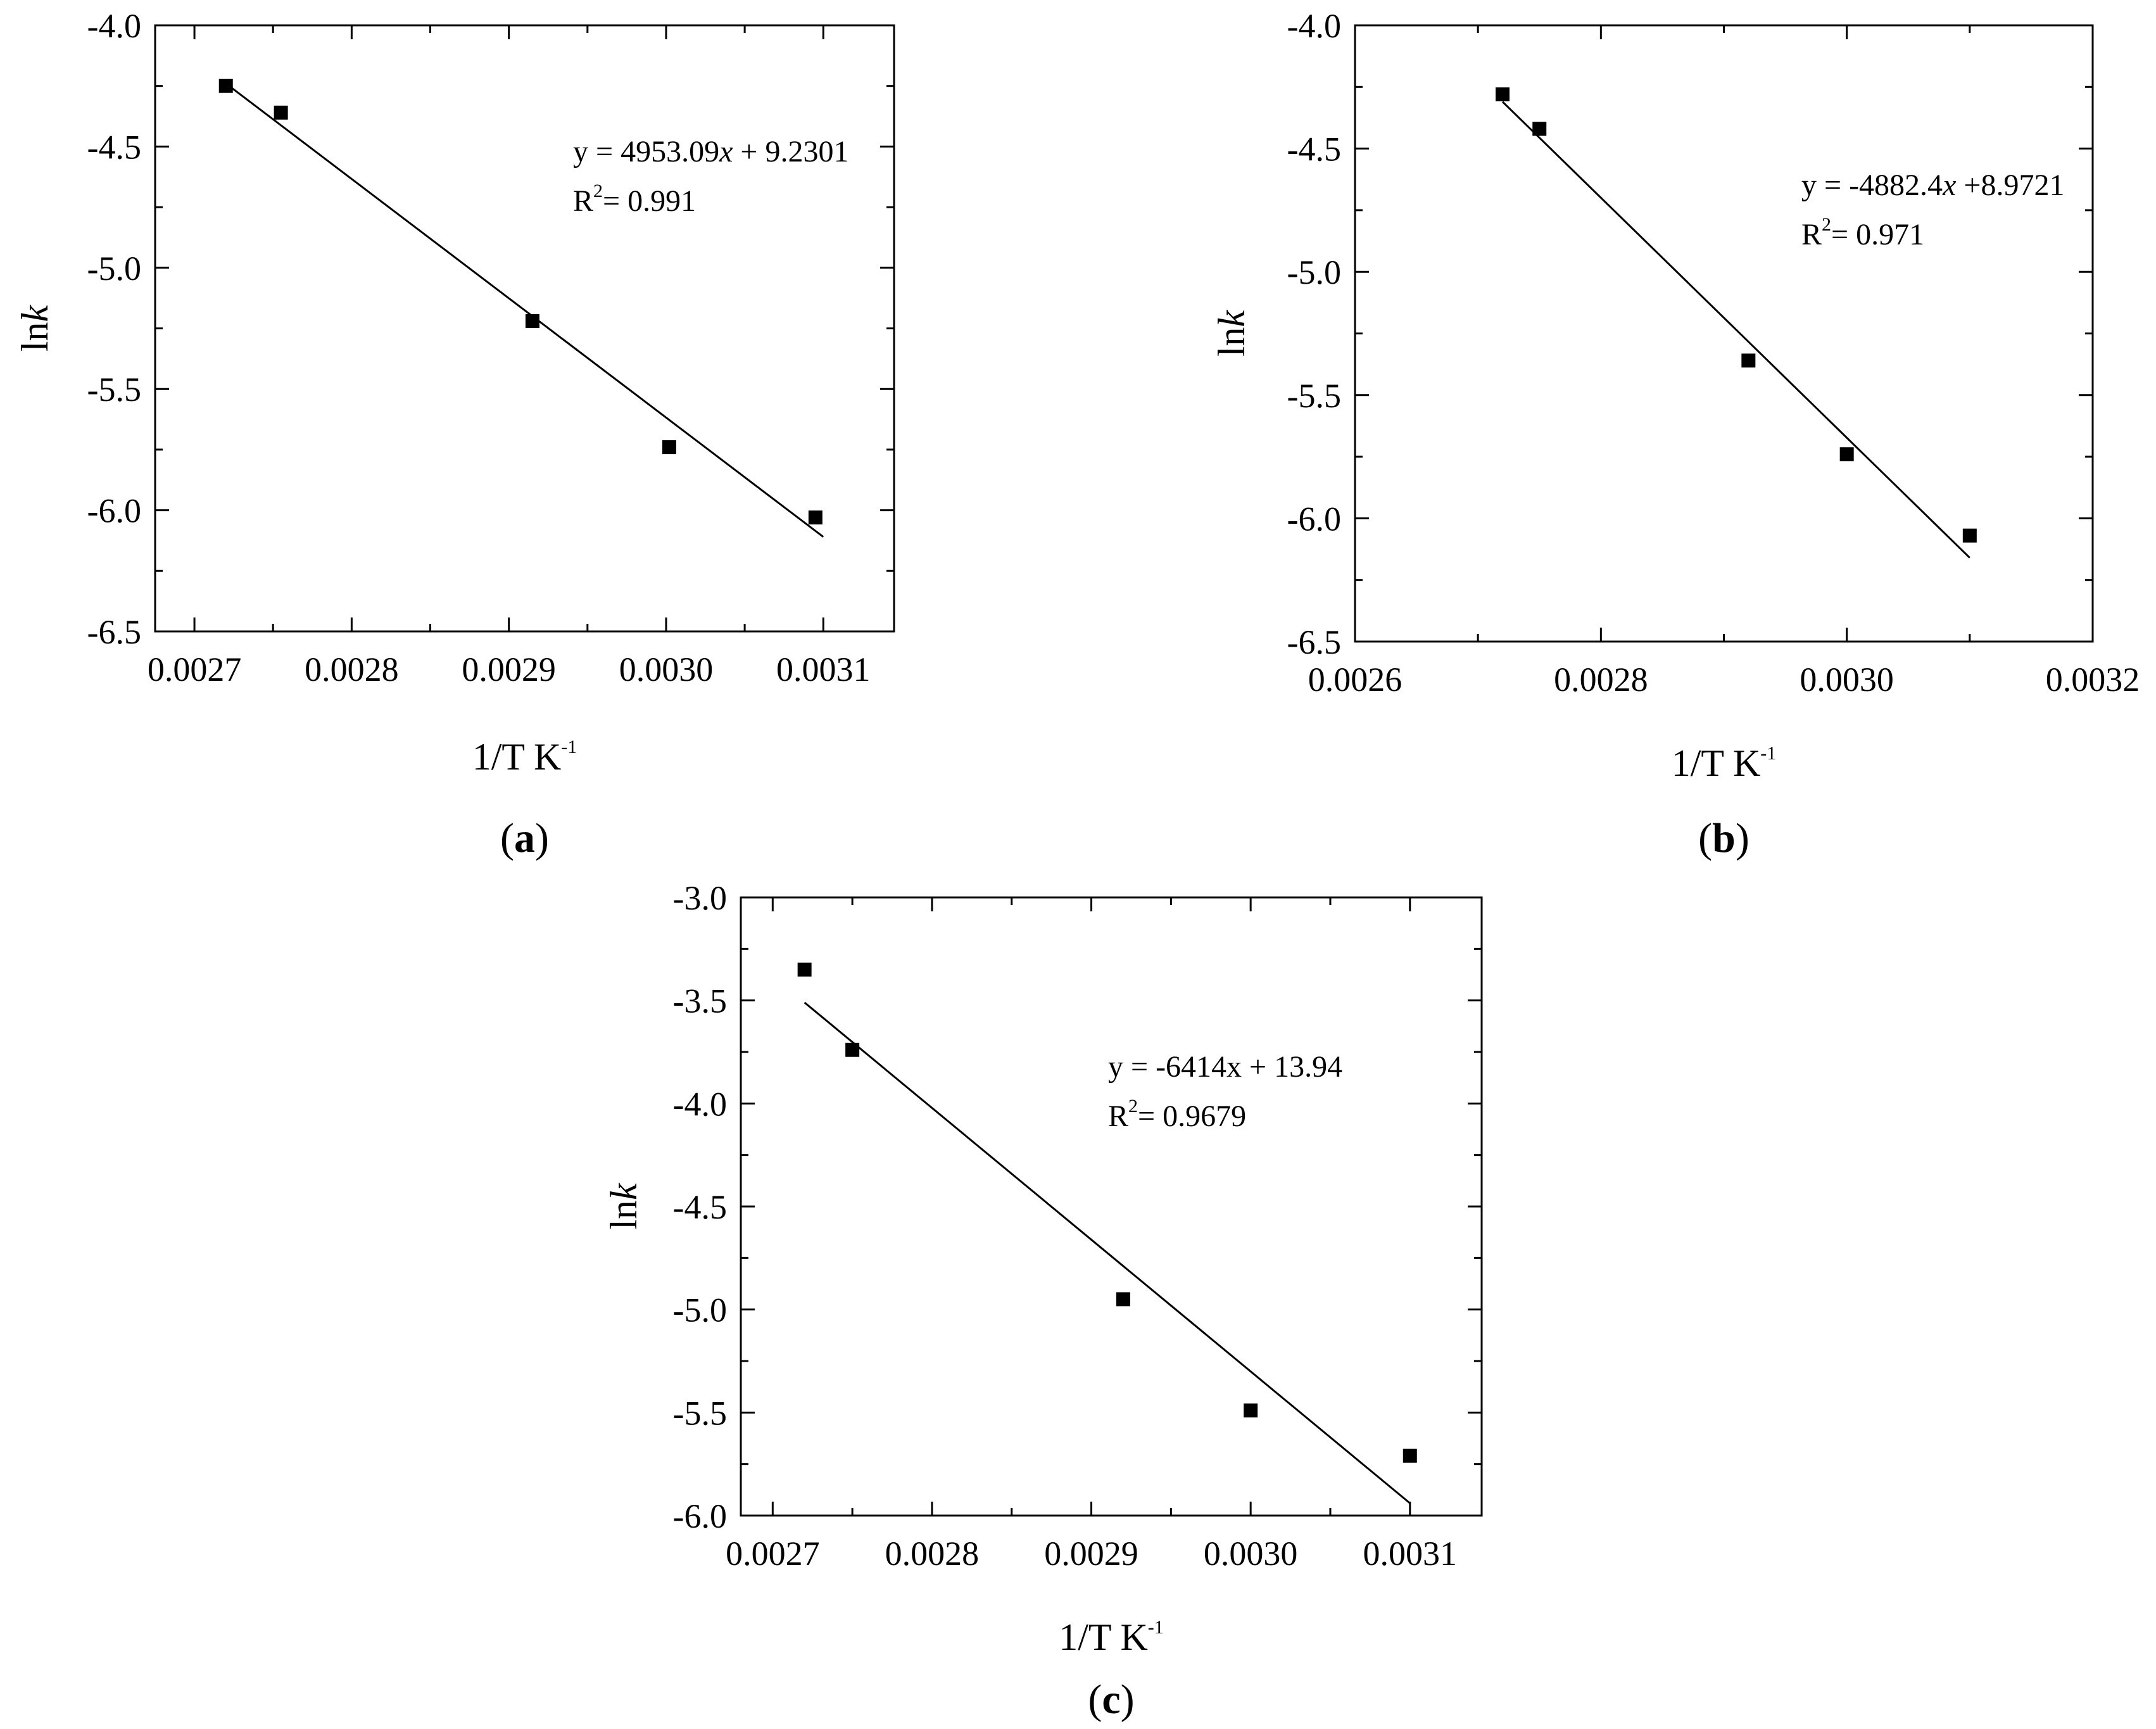 Image resolution: width=2156 pixels, height=1729 pixels. What do you see at coordinates (1724, 838) in the screenshot?
I see `panel-label-letter: b` at bounding box center [1724, 838].